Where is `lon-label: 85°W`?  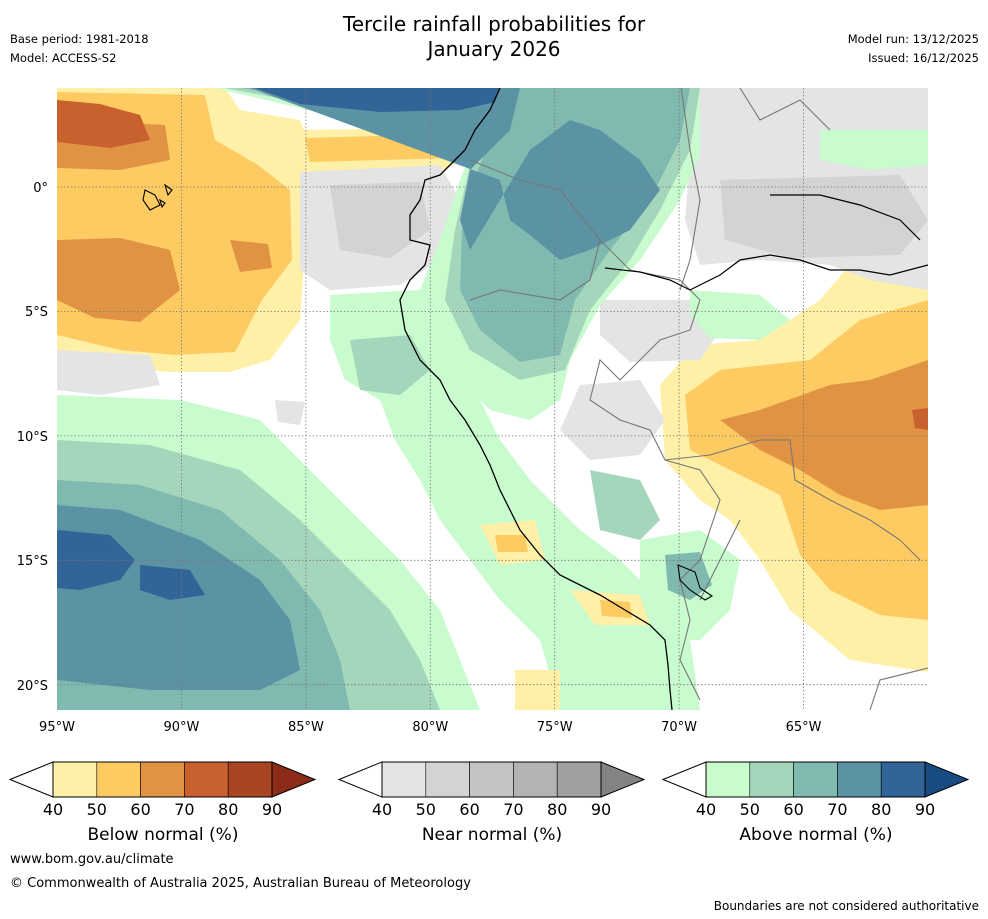
lon-label: 85°W is located at coordinates (306, 727).